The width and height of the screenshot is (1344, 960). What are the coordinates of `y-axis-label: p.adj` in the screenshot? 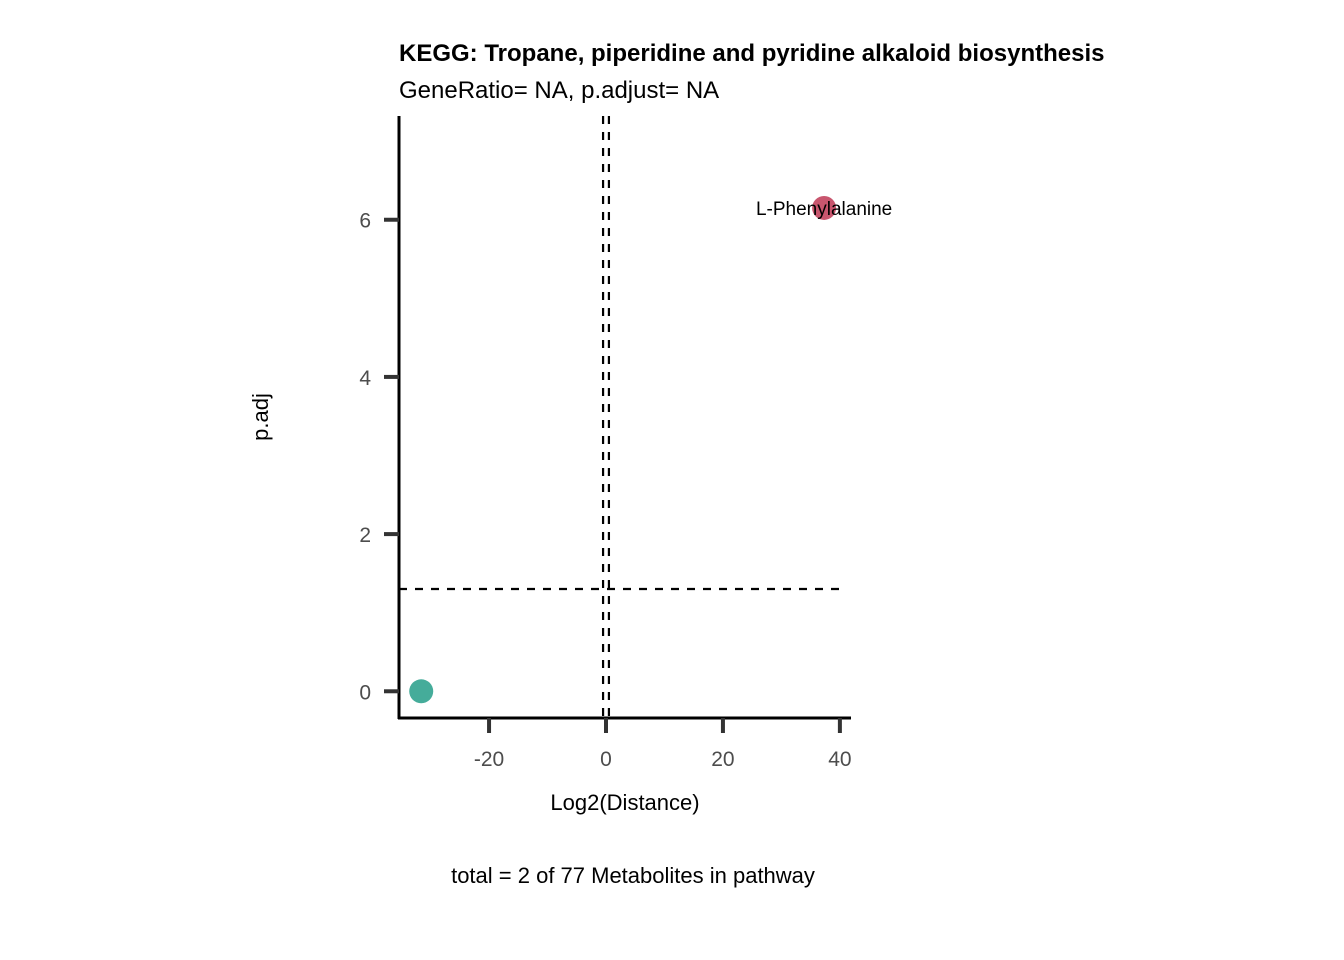 It's located at (260, 417).